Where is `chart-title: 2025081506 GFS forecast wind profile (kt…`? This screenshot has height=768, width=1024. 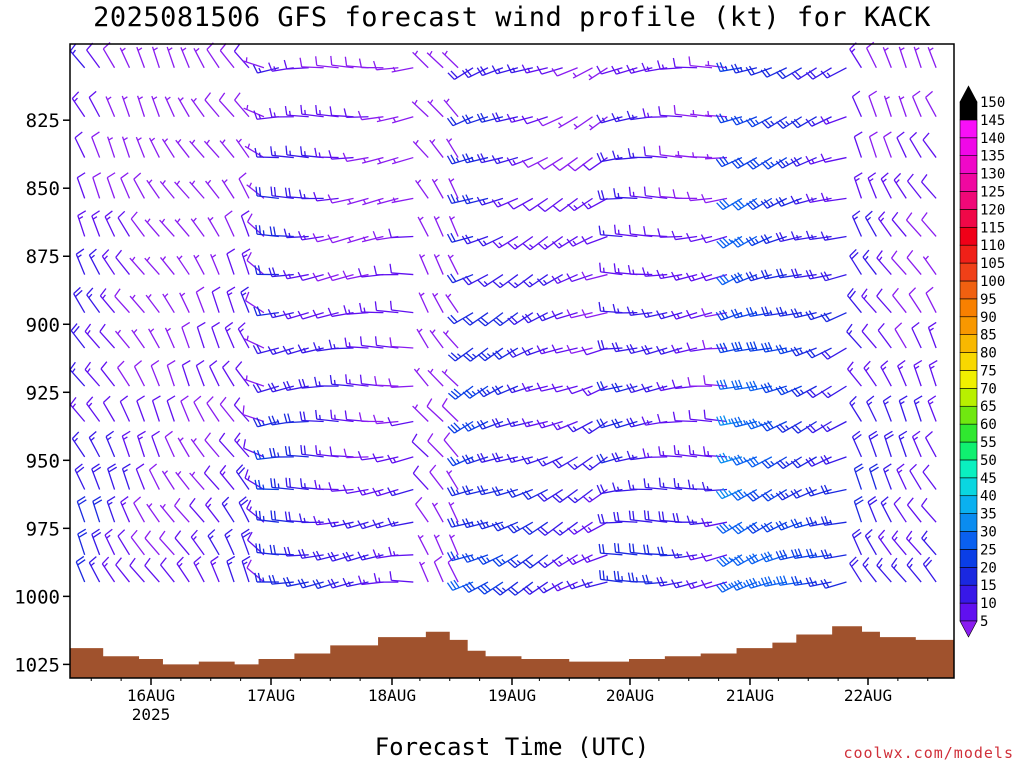 chart-title: 2025081506 GFS forecast wind profile (kt… is located at coordinates (512, 17).